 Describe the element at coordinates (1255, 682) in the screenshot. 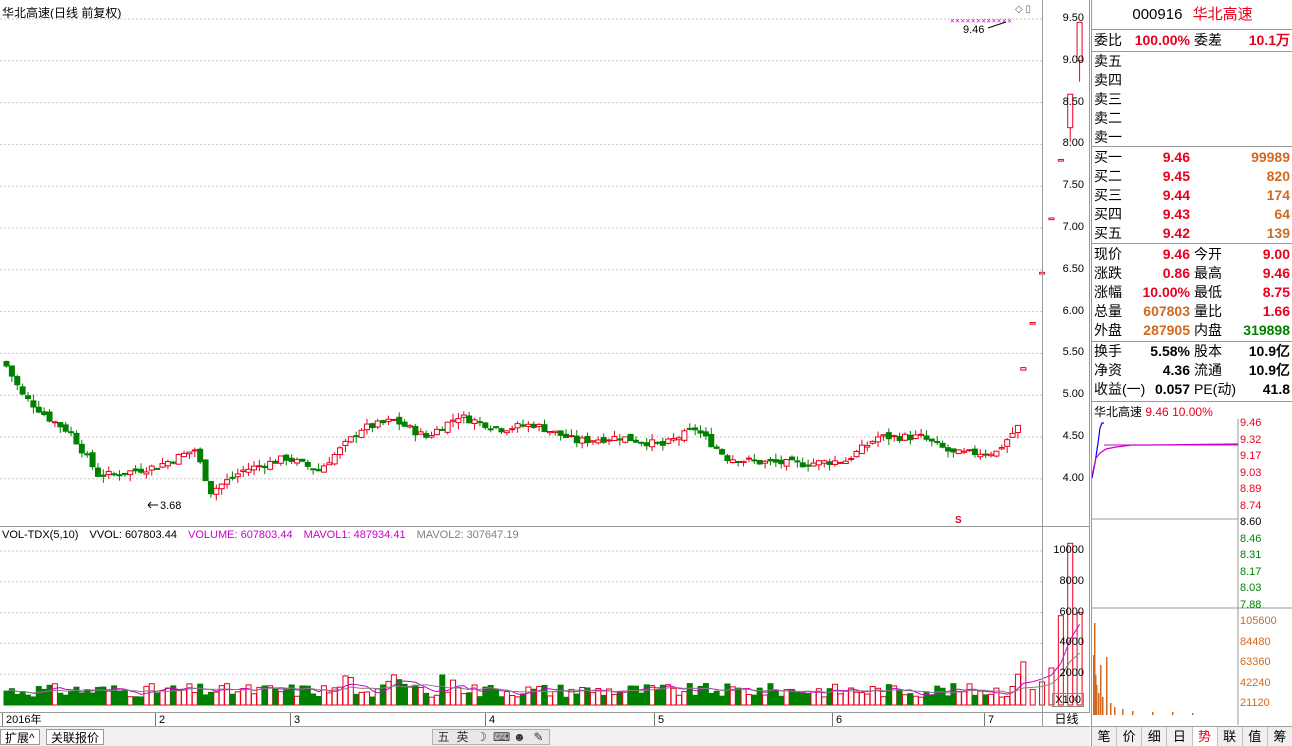

I see `mini-volume-tick: 42240` at that location.